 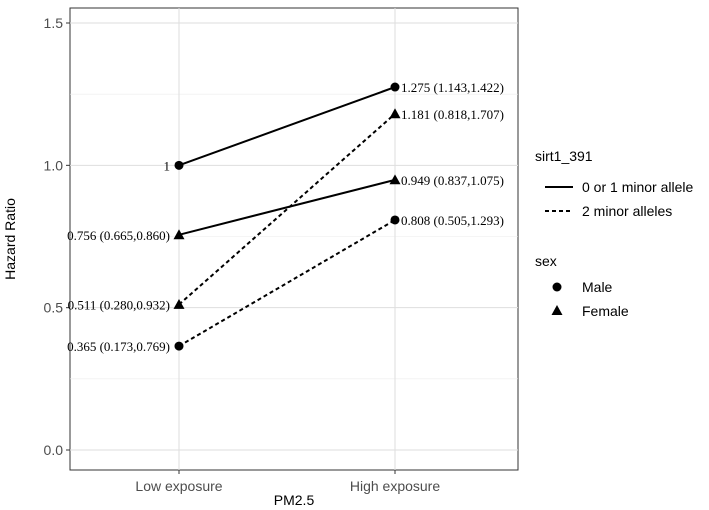 What do you see at coordinates (167, 165) in the screenshot?
I see `data-label-0-0: 1` at bounding box center [167, 165].